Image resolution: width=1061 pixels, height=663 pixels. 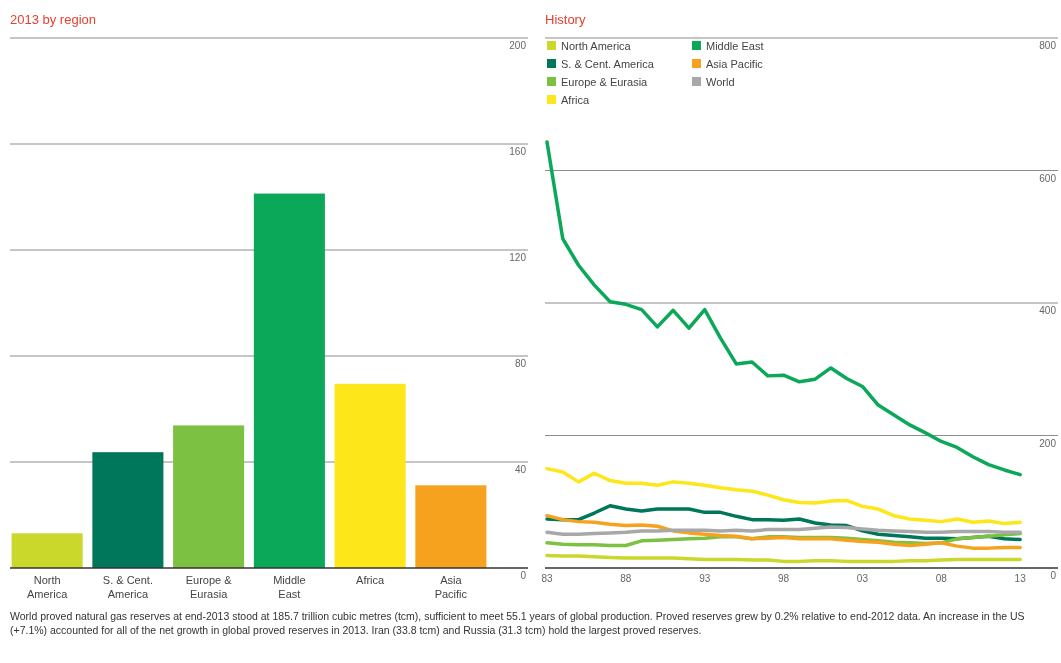 What do you see at coordinates (1048, 178) in the screenshot?
I see `y-tick-label: 600` at bounding box center [1048, 178].